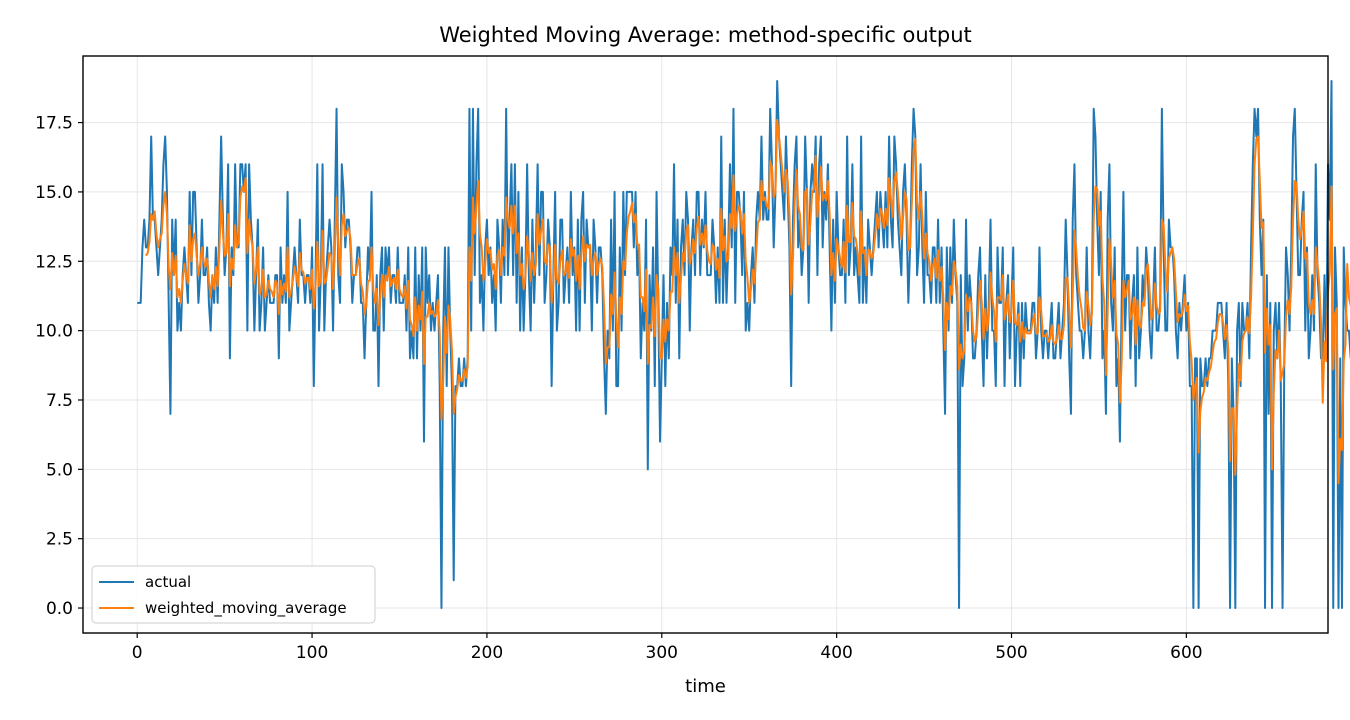 The height and width of the screenshot is (720, 1350). Describe the element at coordinates (168, 582) in the screenshot. I see `legend-label-actual: actual` at that location.